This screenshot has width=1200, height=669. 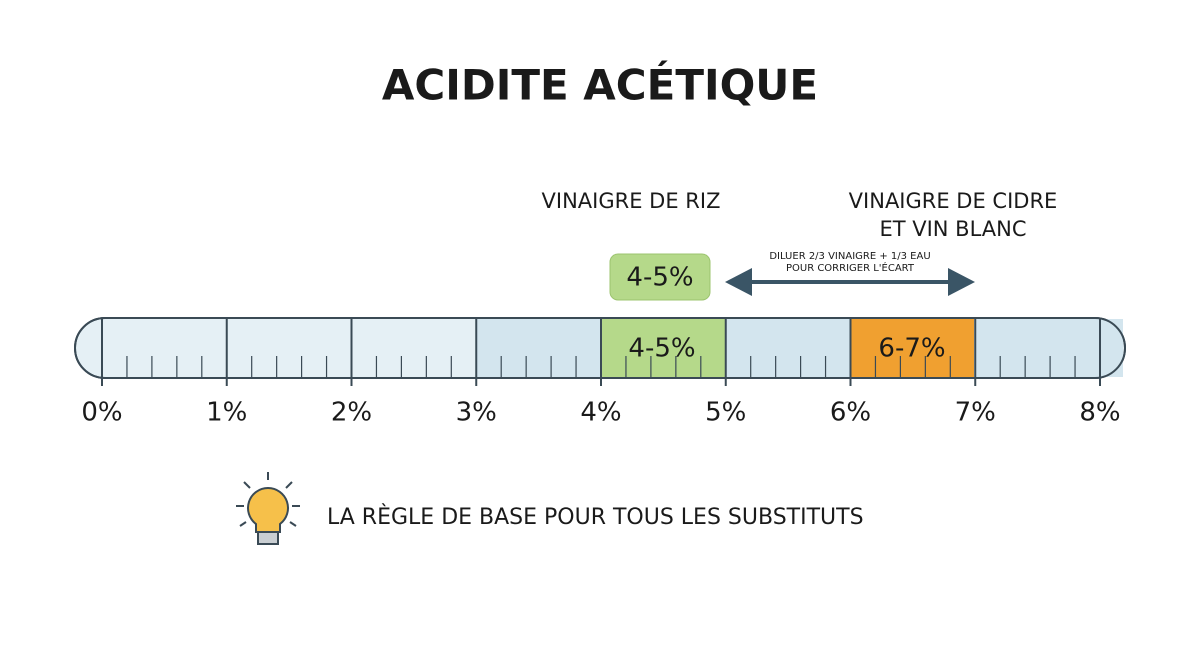 What do you see at coordinates (850, 413) in the screenshot?
I see `scale-label: 6%` at bounding box center [850, 413].